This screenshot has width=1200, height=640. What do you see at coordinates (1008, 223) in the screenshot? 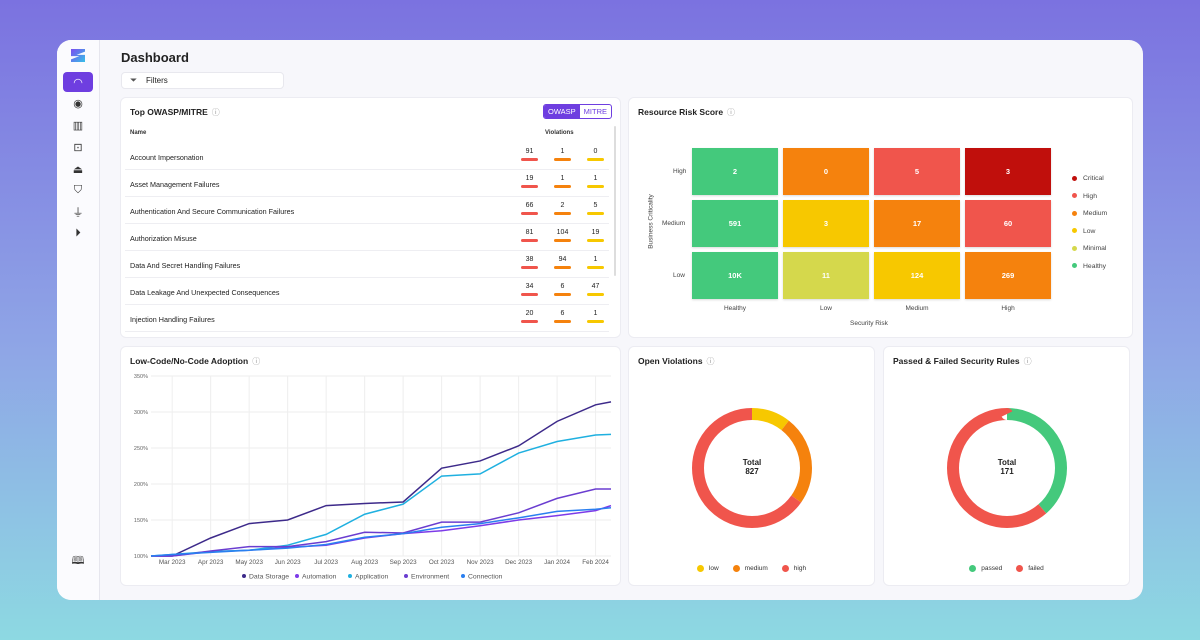
I see `heatmap-cell: 60` at bounding box center [1008, 223].